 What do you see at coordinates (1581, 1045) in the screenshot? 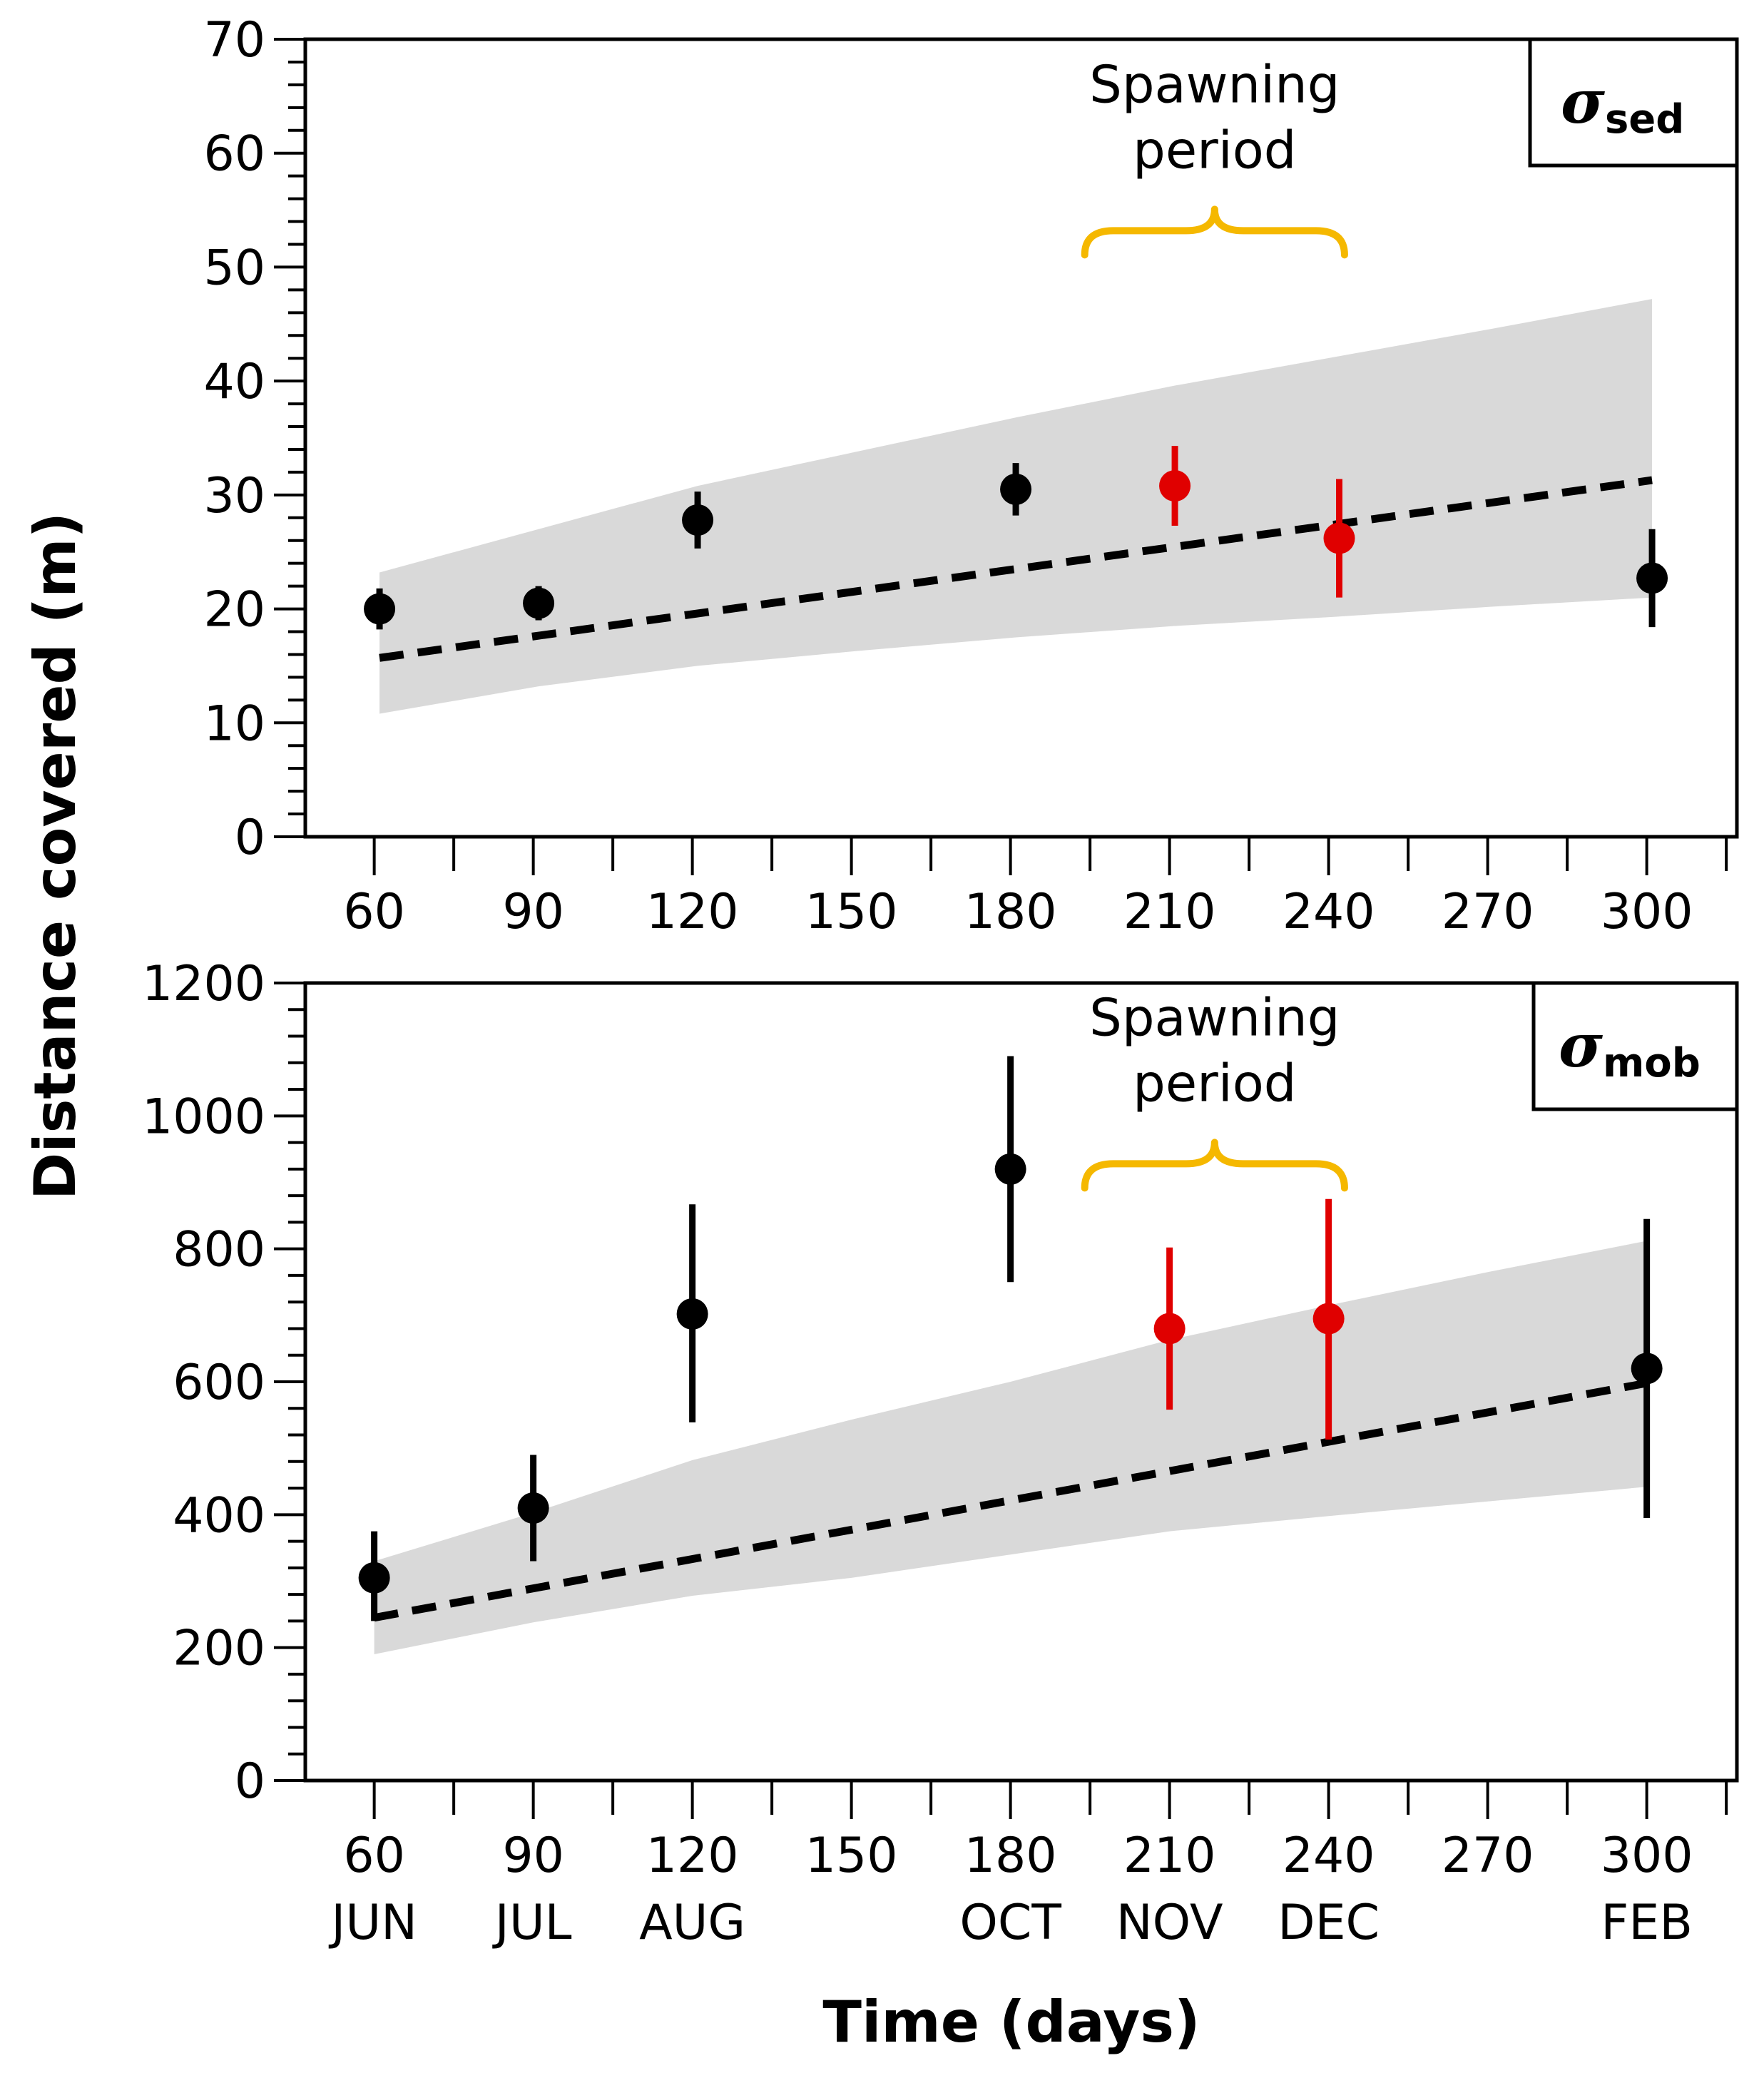
I see `legend-symbol-bottom: σ` at bounding box center [1581, 1045].